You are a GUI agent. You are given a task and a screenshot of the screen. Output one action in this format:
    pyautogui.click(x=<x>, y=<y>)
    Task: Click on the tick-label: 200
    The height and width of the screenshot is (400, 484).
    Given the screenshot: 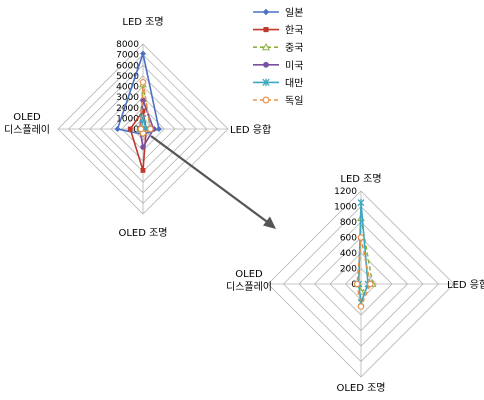 What is the action you would take?
    pyautogui.click(x=348, y=270)
    